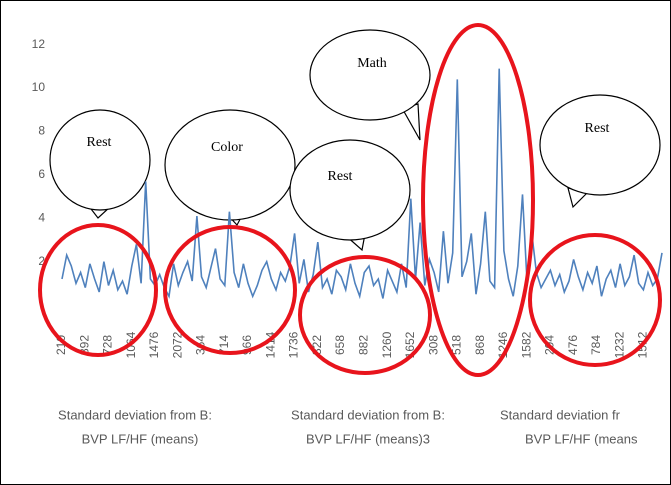  Describe the element at coordinates (480, 345) in the screenshot. I see `x-tick-label: 868` at that location.